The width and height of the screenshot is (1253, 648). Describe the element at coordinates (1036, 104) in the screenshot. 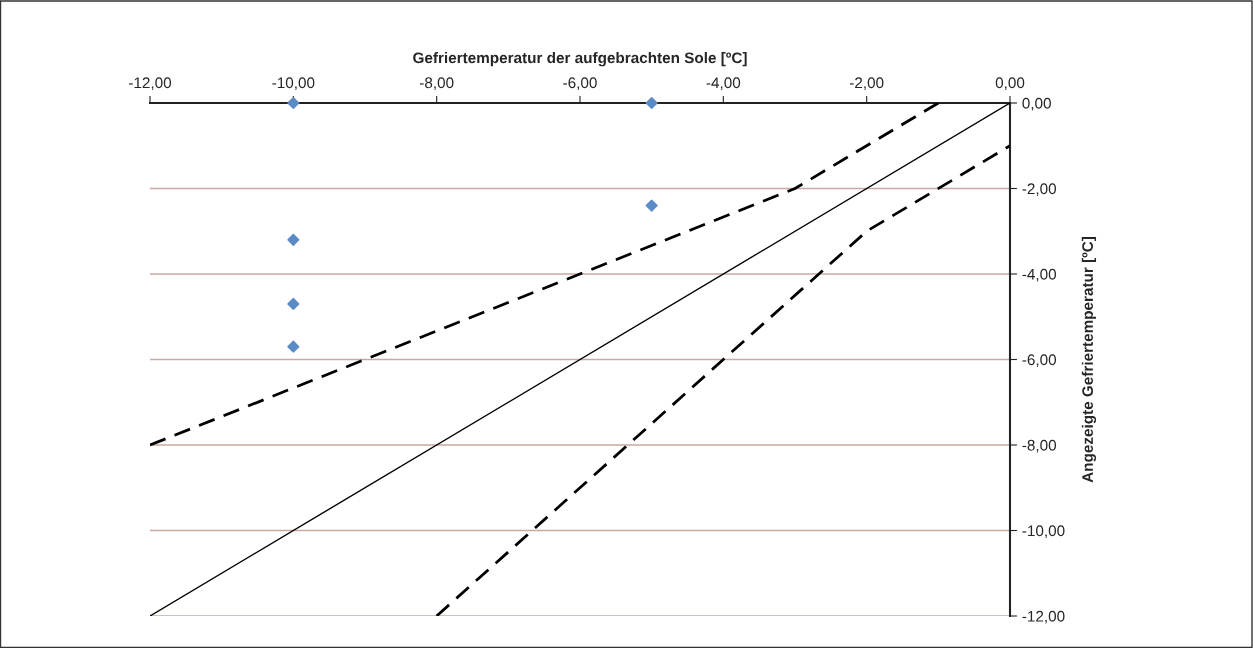

I see `y-tick-label: 0,00` at that location.